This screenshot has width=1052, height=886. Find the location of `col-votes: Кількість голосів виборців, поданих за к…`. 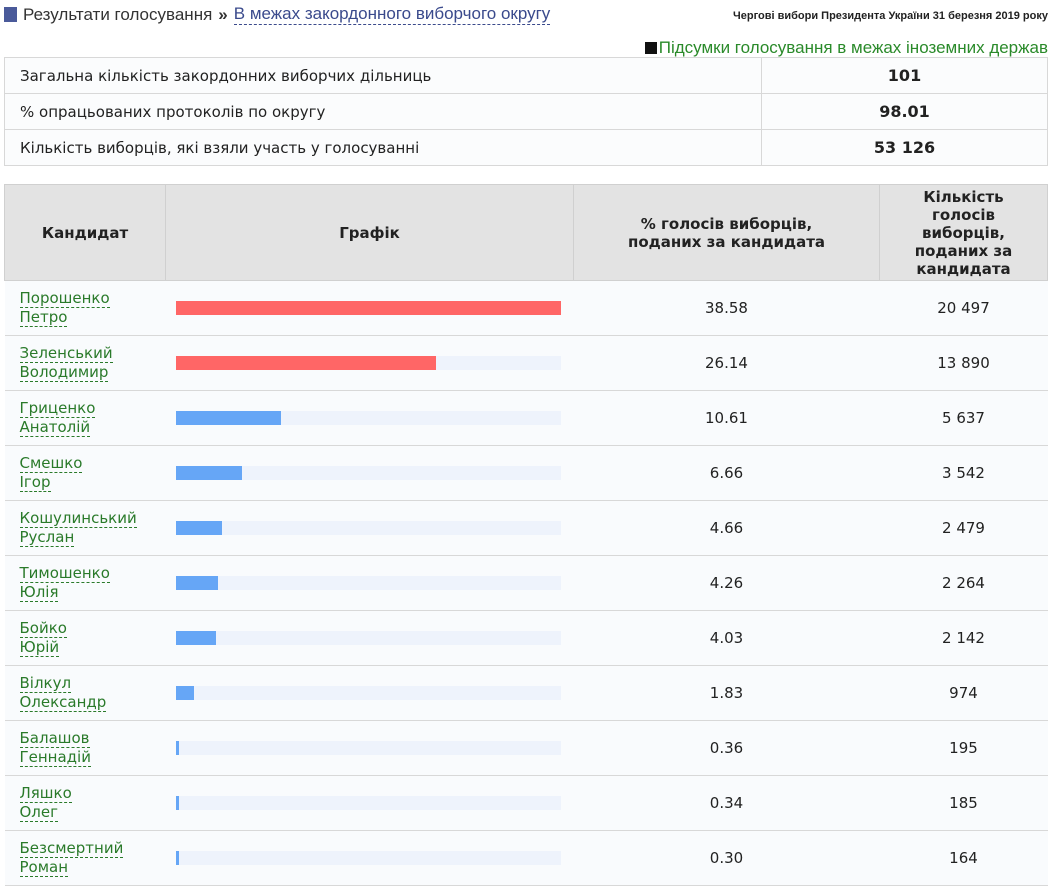

col-votes: Кількість голосів виборців, поданих за к… is located at coordinates (963, 232).